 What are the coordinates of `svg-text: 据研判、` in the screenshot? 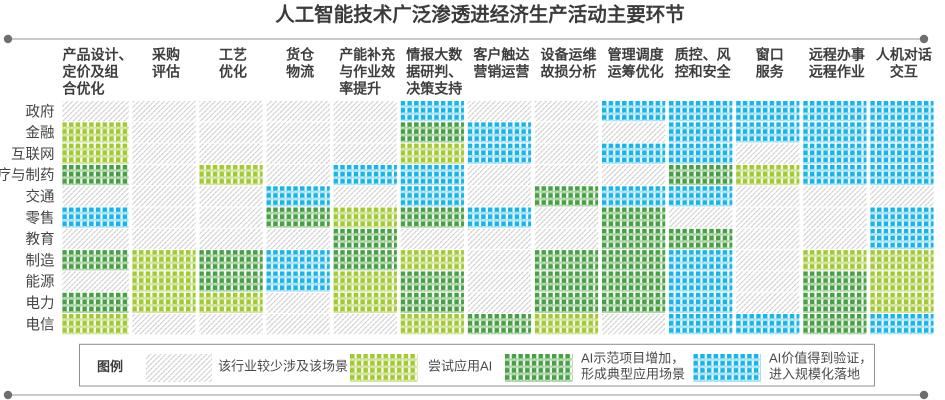 It's located at (434, 72).